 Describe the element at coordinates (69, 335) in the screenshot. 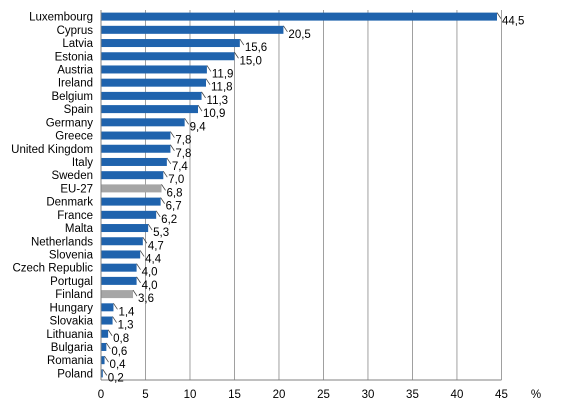

I see `category-label: Lithuania` at that location.